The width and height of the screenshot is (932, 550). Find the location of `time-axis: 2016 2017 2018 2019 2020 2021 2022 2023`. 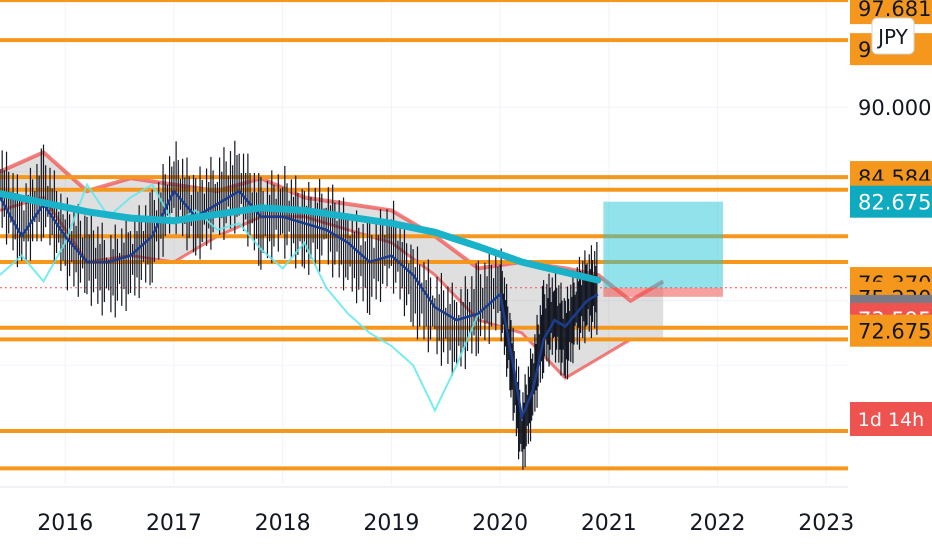

time-axis: 2016 2017 2018 2019 2020 2021 2022 2023 is located at coordinates (466, 518).